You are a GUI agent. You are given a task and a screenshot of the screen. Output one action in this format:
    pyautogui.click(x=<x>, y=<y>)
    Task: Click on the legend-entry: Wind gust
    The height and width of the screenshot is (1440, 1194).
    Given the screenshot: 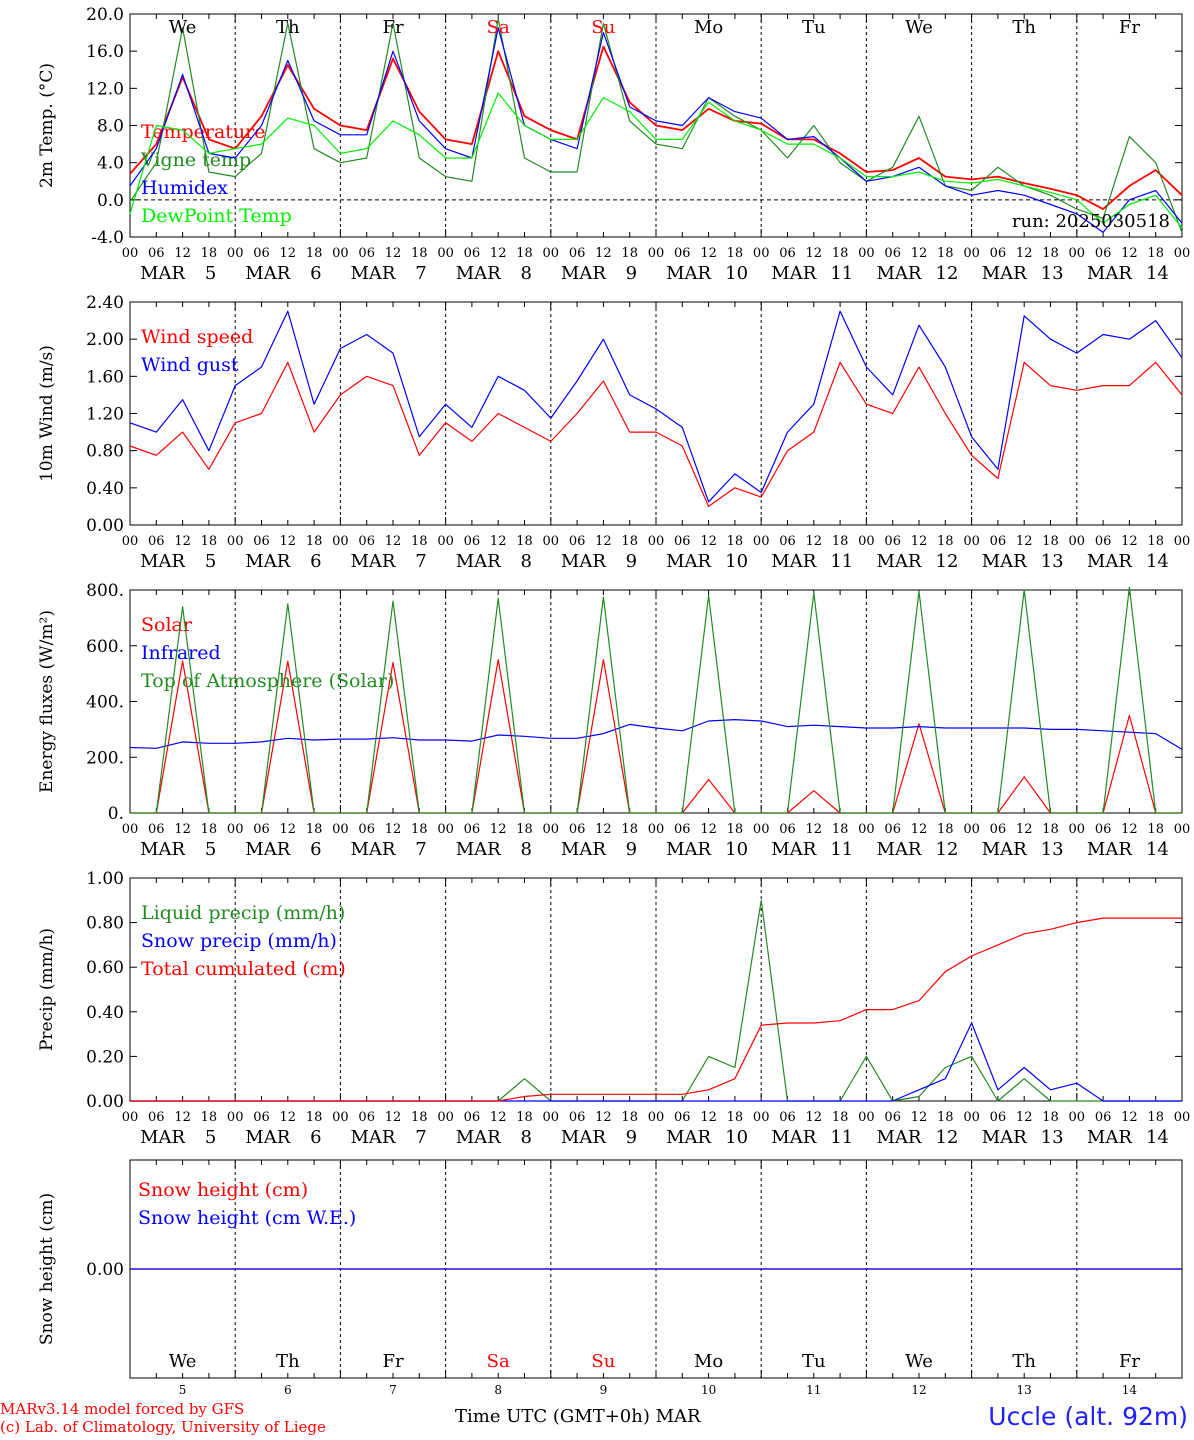 What is the action you would take?
    pyautogui.click(x=190, y=365)
    